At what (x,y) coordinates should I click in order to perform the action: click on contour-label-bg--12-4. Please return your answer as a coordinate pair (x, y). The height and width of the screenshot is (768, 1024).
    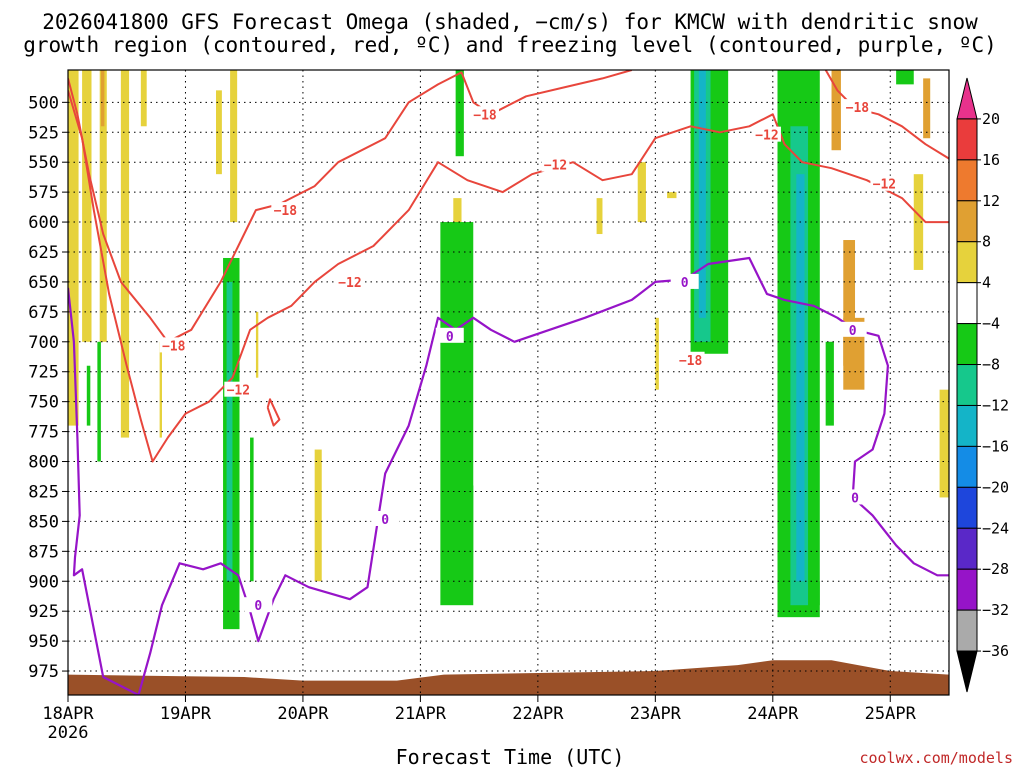
    Looking at the image, I should click on (884, 183).